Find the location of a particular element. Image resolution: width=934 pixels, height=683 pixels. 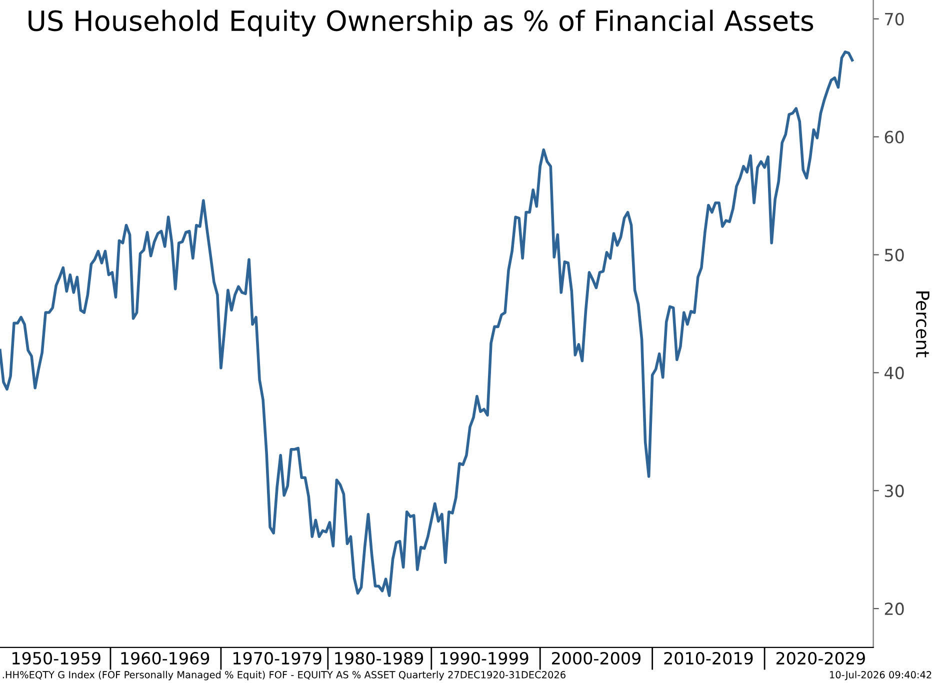

x-tick-label: 2000-2009 is located at coordinates (596, 658).